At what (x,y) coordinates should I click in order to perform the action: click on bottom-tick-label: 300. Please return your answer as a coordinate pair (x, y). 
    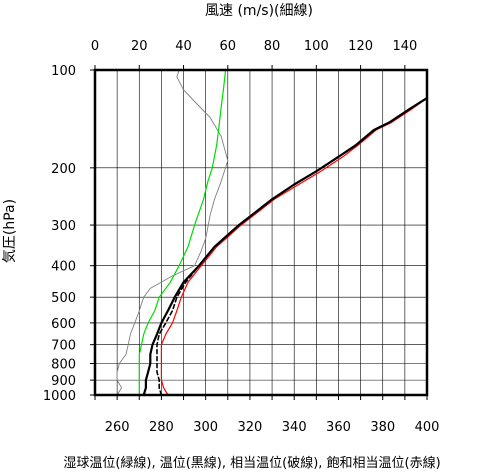
    Looking at the image, I should click on (205, 427).